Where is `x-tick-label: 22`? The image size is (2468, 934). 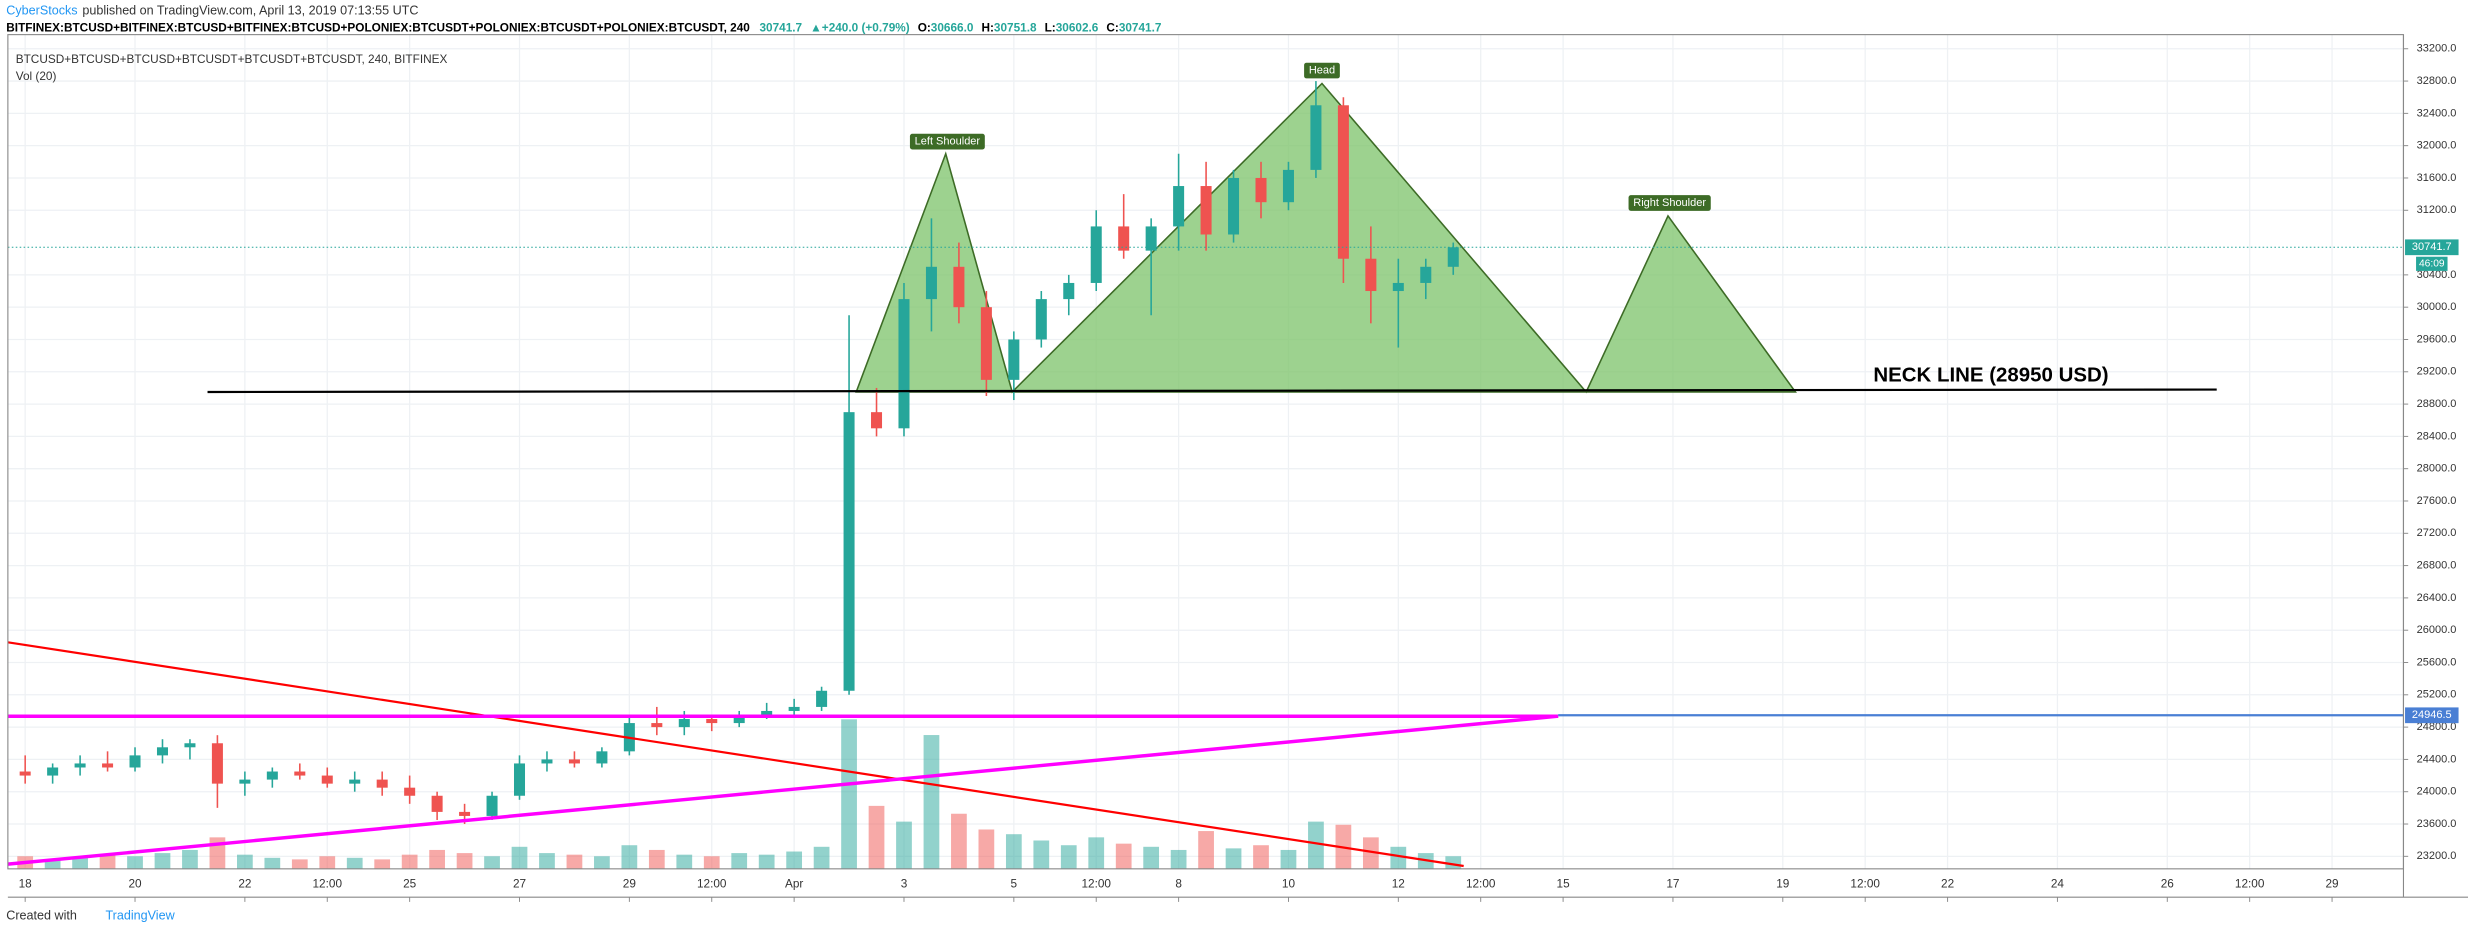 x-tick-label: 22 is located at coordinates (1947, 884).